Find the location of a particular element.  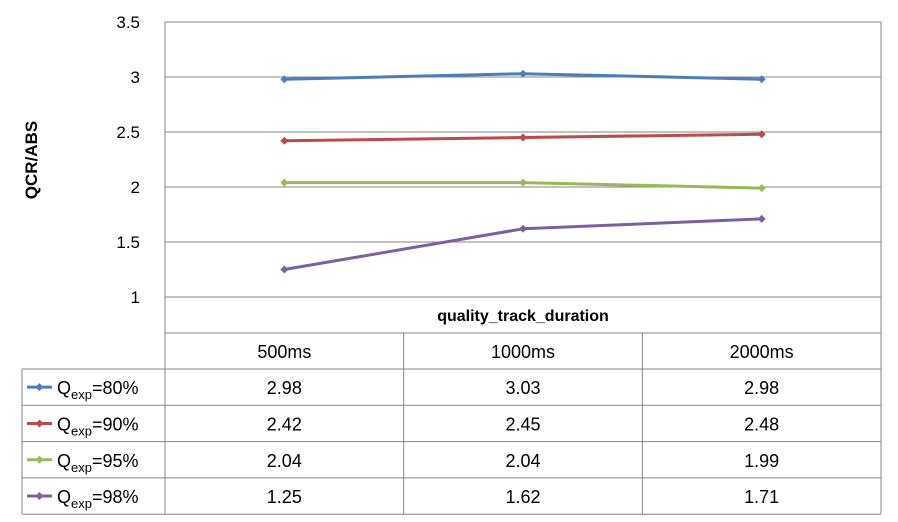

legend-label-tail: =80% is located at coordinates (115, 388).